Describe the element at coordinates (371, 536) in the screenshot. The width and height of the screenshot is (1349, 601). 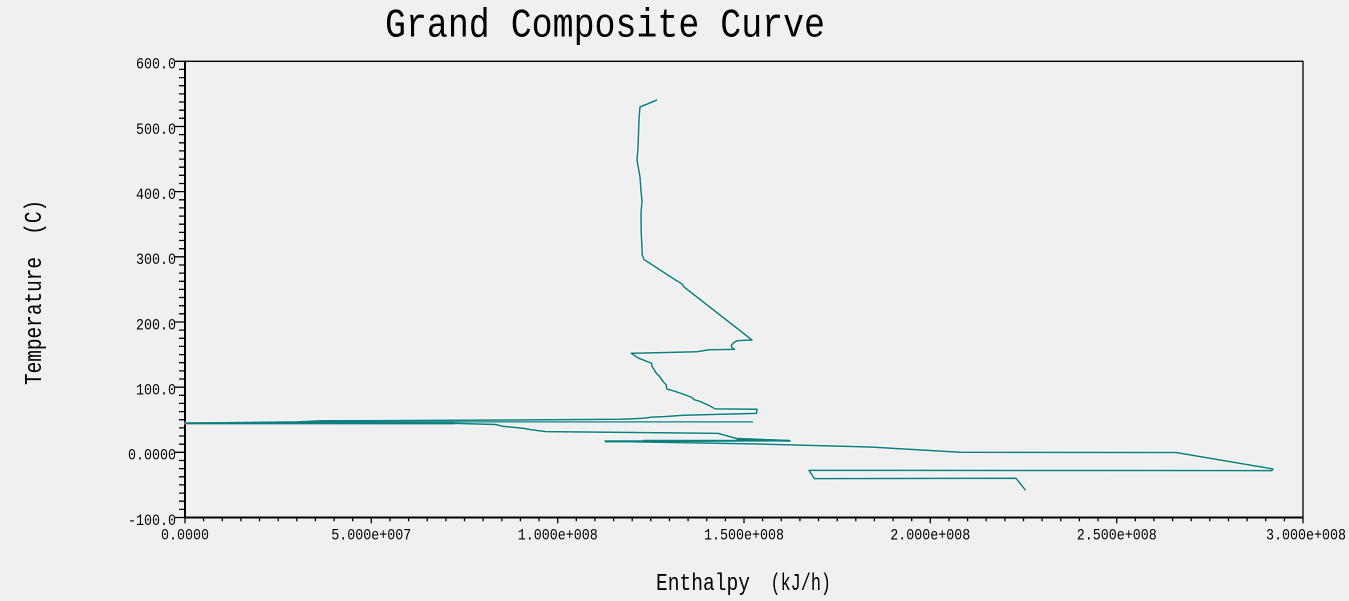
I see `svg-text: 5.000e+007` at that location.